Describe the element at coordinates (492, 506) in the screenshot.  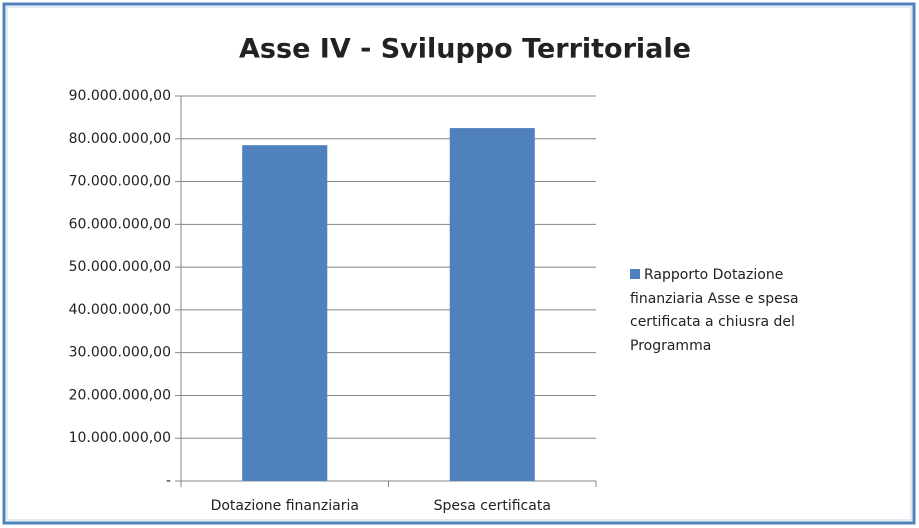
I see `x-tick-label: Spesa certificata` at that location.